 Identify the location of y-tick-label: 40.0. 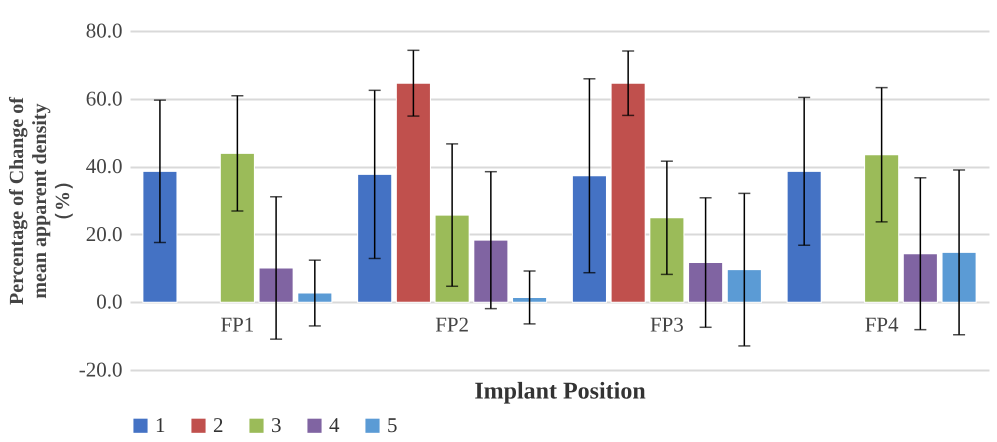
(104, 166).